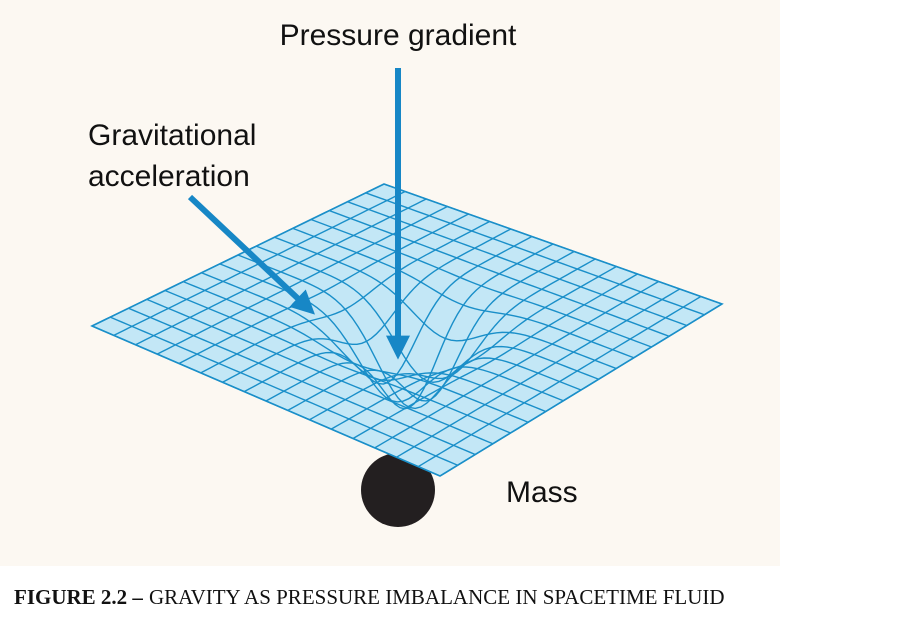  What do you see at coordinates (78, 597) in the screenshot?
I see `caption-number: FIGURE 2.2 –` at bounding box center [78, 597].